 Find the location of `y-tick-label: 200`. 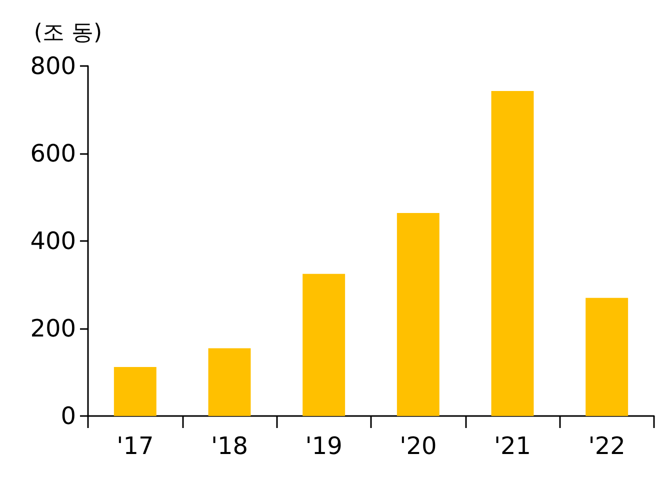

y-tick-label: 200 is located at coordinates (53, 328).